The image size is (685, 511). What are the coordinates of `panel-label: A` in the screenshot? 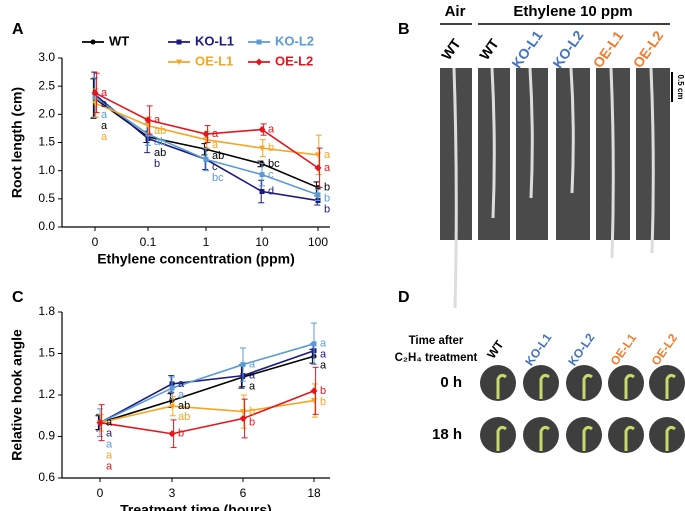 It's located at (18, 29).